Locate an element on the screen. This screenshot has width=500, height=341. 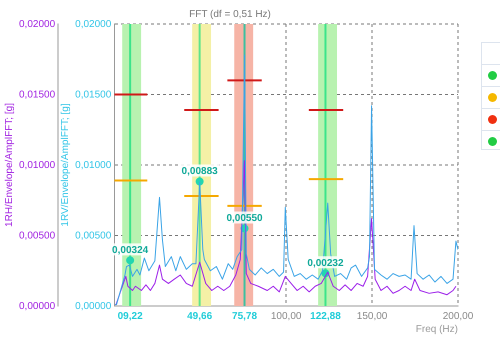
y2-tick-label: 0,02000 is located at coordinates (93, 24).